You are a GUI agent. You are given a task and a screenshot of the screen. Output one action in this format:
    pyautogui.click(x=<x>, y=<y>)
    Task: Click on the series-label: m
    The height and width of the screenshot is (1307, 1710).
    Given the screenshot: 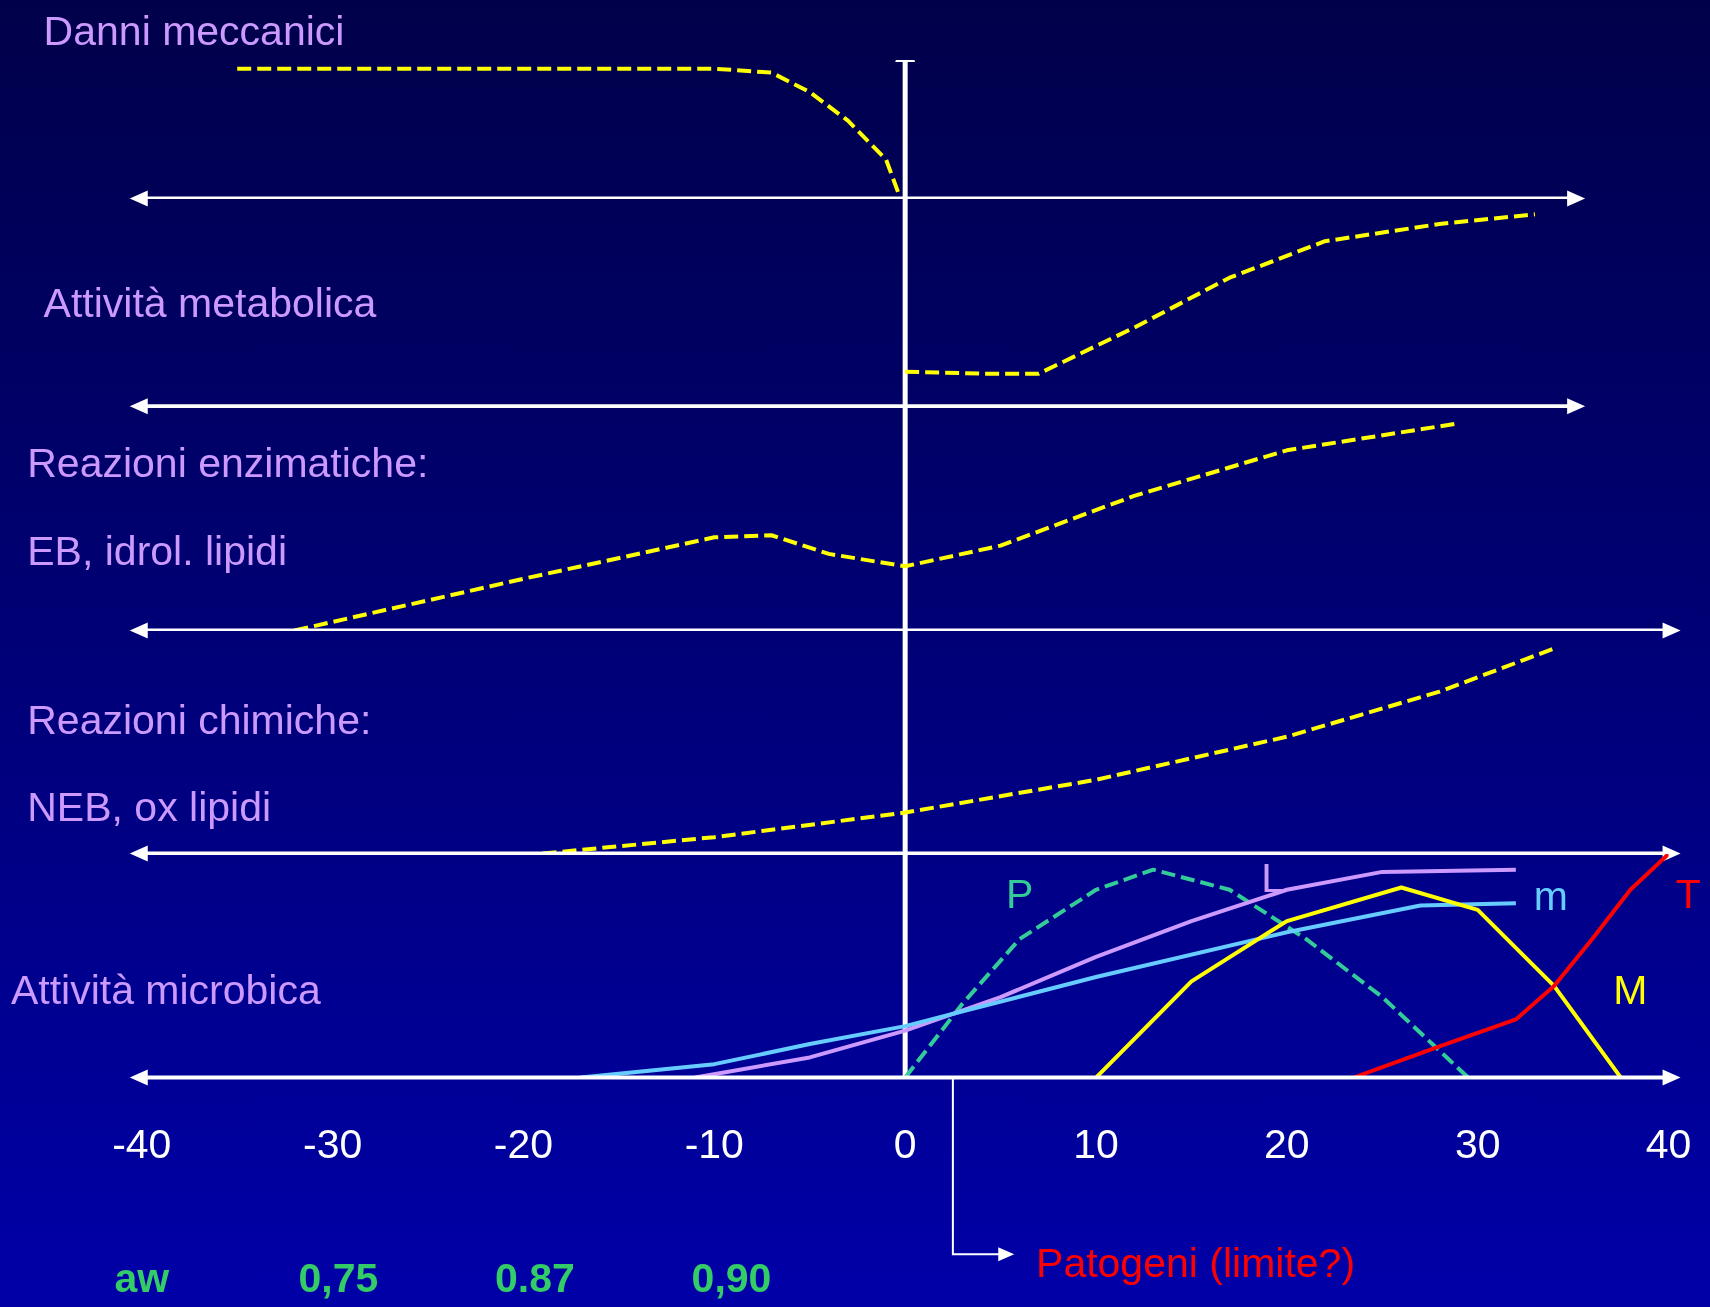 What is the action you would take?
    pyautogui.click(x=1550, y=896)
    